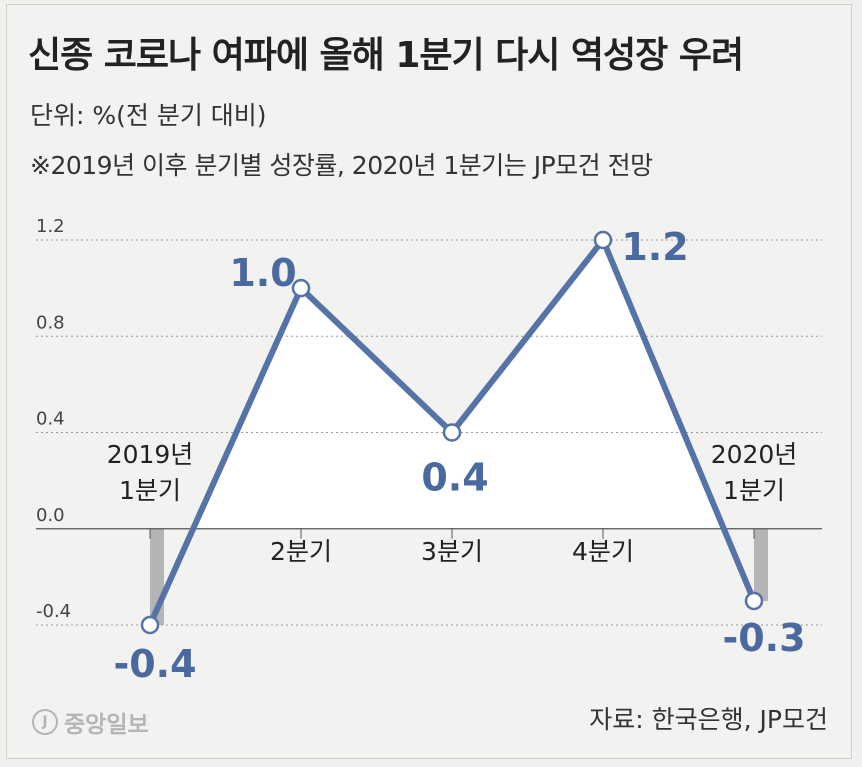  I want to click on x-category-label-2: 2분기, so click(301, 551).